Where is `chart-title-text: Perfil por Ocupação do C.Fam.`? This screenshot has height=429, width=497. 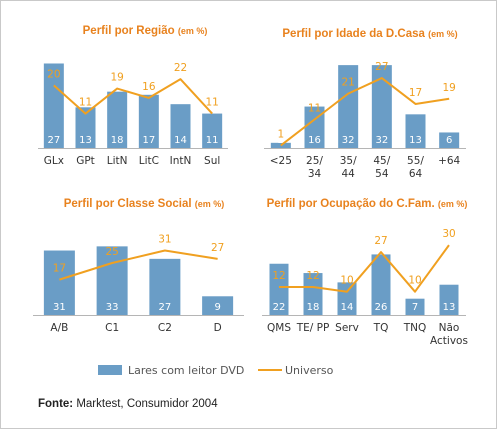 chart-title-text: Perfil por Ocupação do C.Fam. is located at coordinates (352, 204).